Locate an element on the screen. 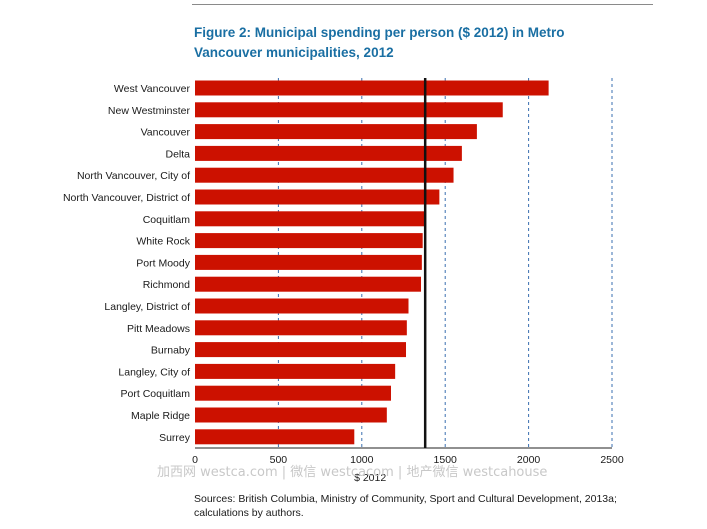  category-label: North Vancouver, City of is located at coordinates (133, 176).